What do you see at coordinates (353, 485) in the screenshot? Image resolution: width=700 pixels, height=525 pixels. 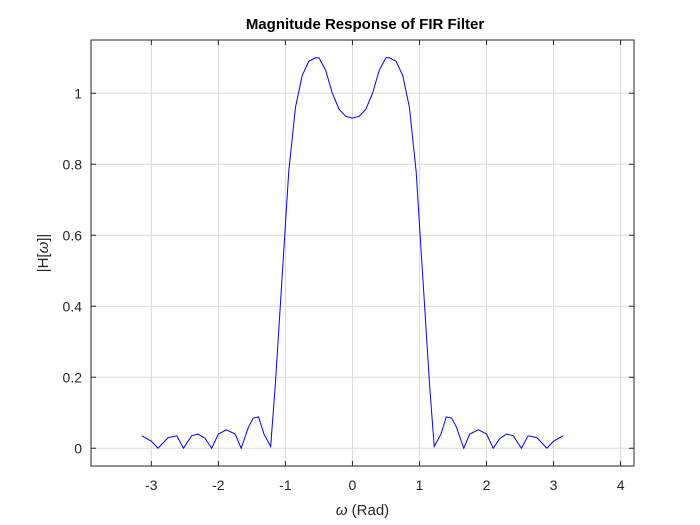 I see `x-tick-label: 0` at bounding box center [353, 485].